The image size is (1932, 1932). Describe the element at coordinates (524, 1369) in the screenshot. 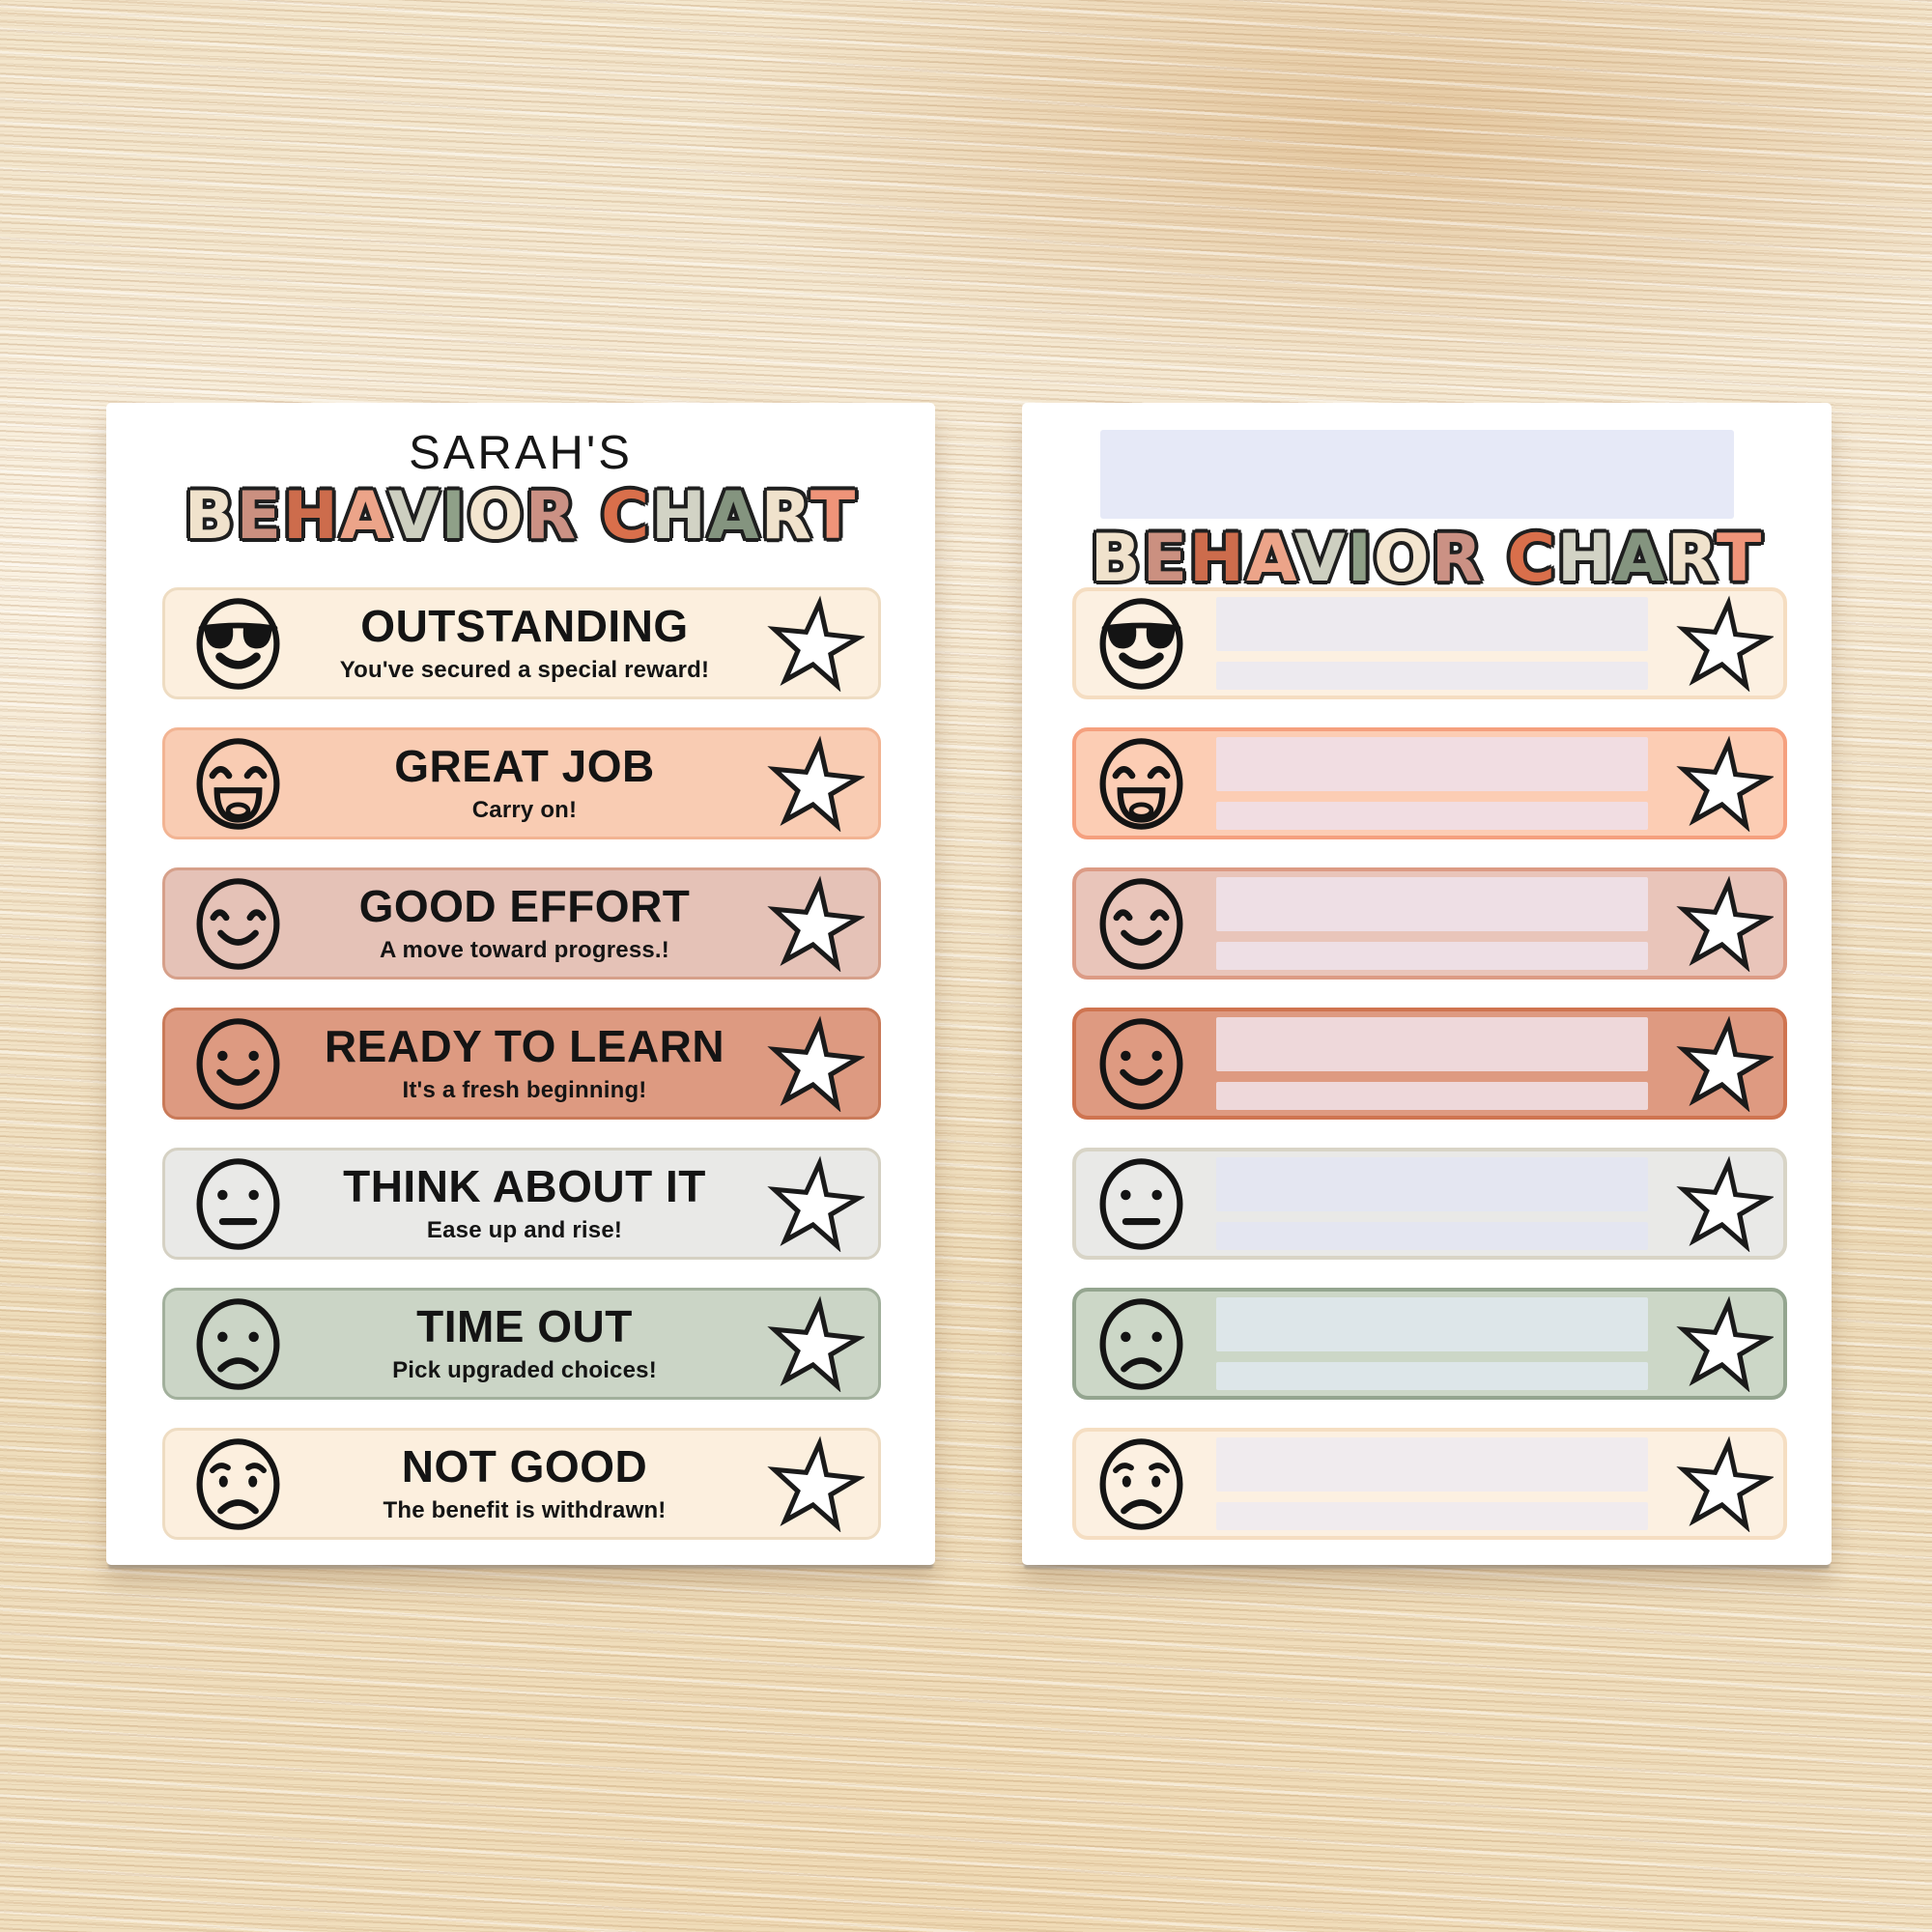

I see `row-subtitle: Pick upgraded choices!` at that location.